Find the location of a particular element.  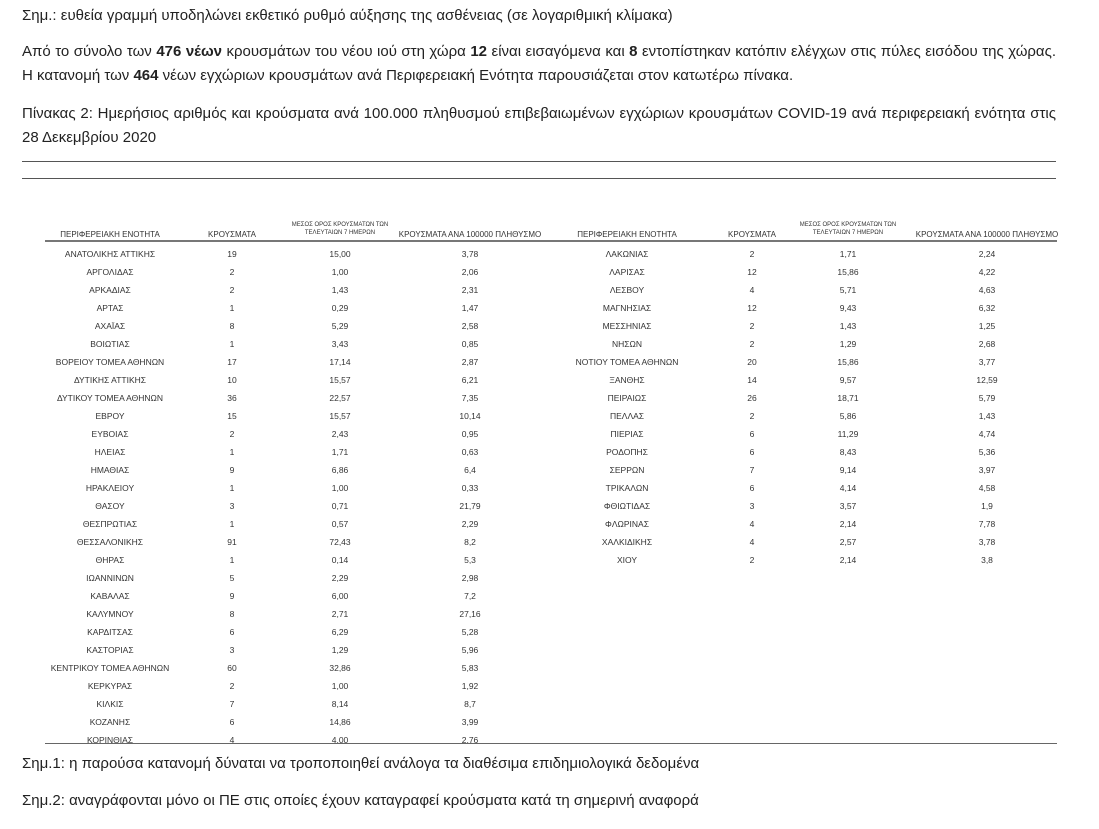

cases-value: 9 is located at coordinates (232, 596).